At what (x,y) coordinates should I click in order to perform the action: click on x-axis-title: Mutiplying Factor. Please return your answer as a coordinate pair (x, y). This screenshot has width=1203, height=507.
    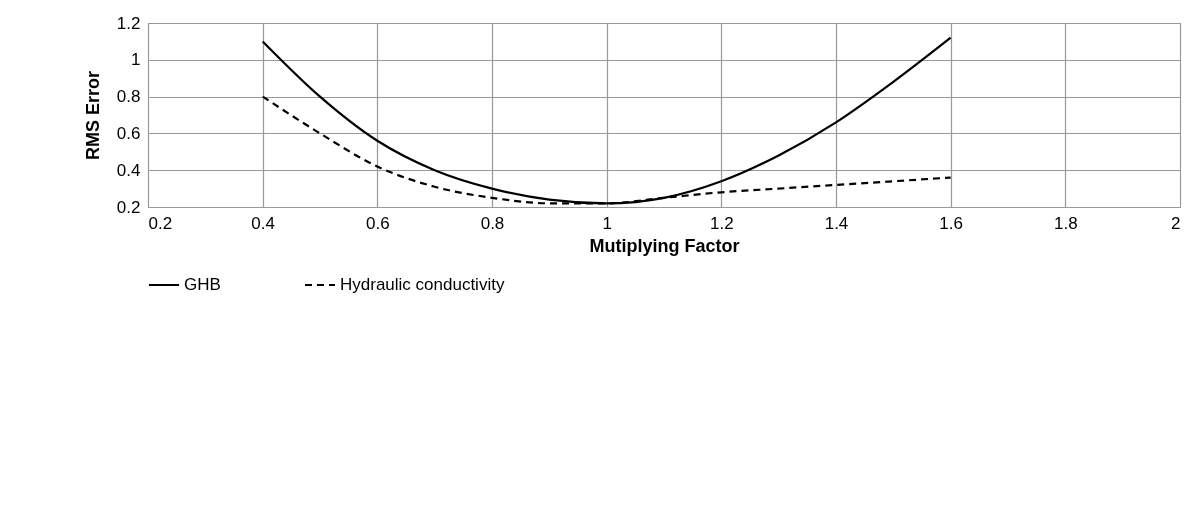
    Looking at the image, I should click on (664, 245).